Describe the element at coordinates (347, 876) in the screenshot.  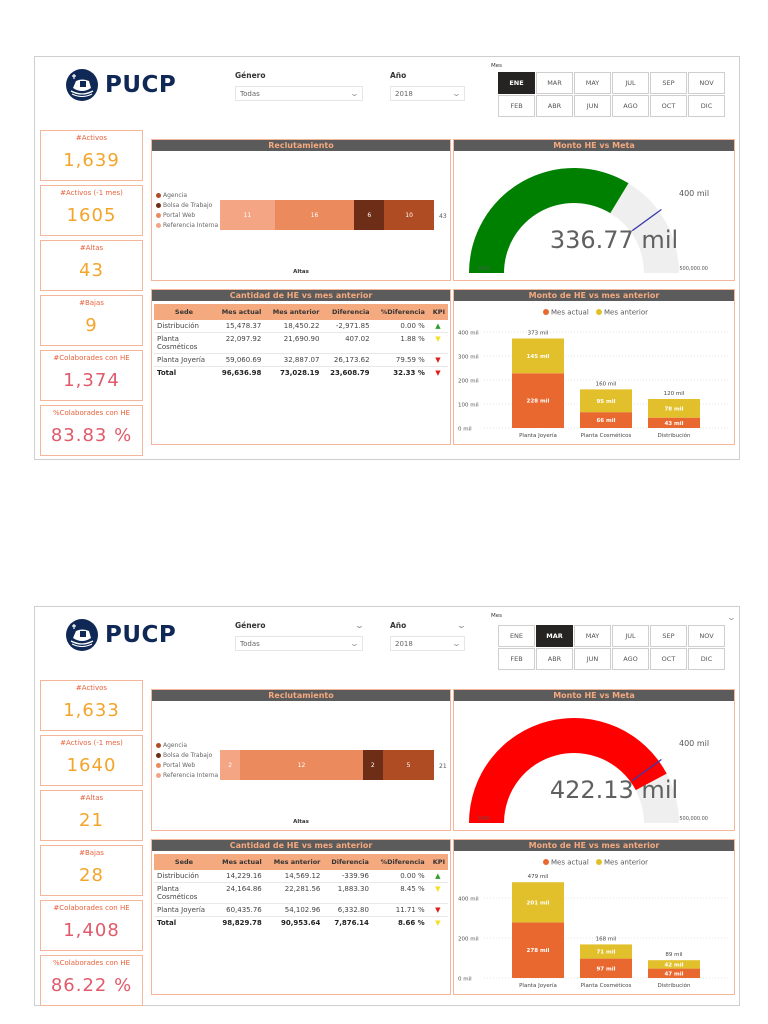
I see `cell-diferencia: -339.96` at that location.